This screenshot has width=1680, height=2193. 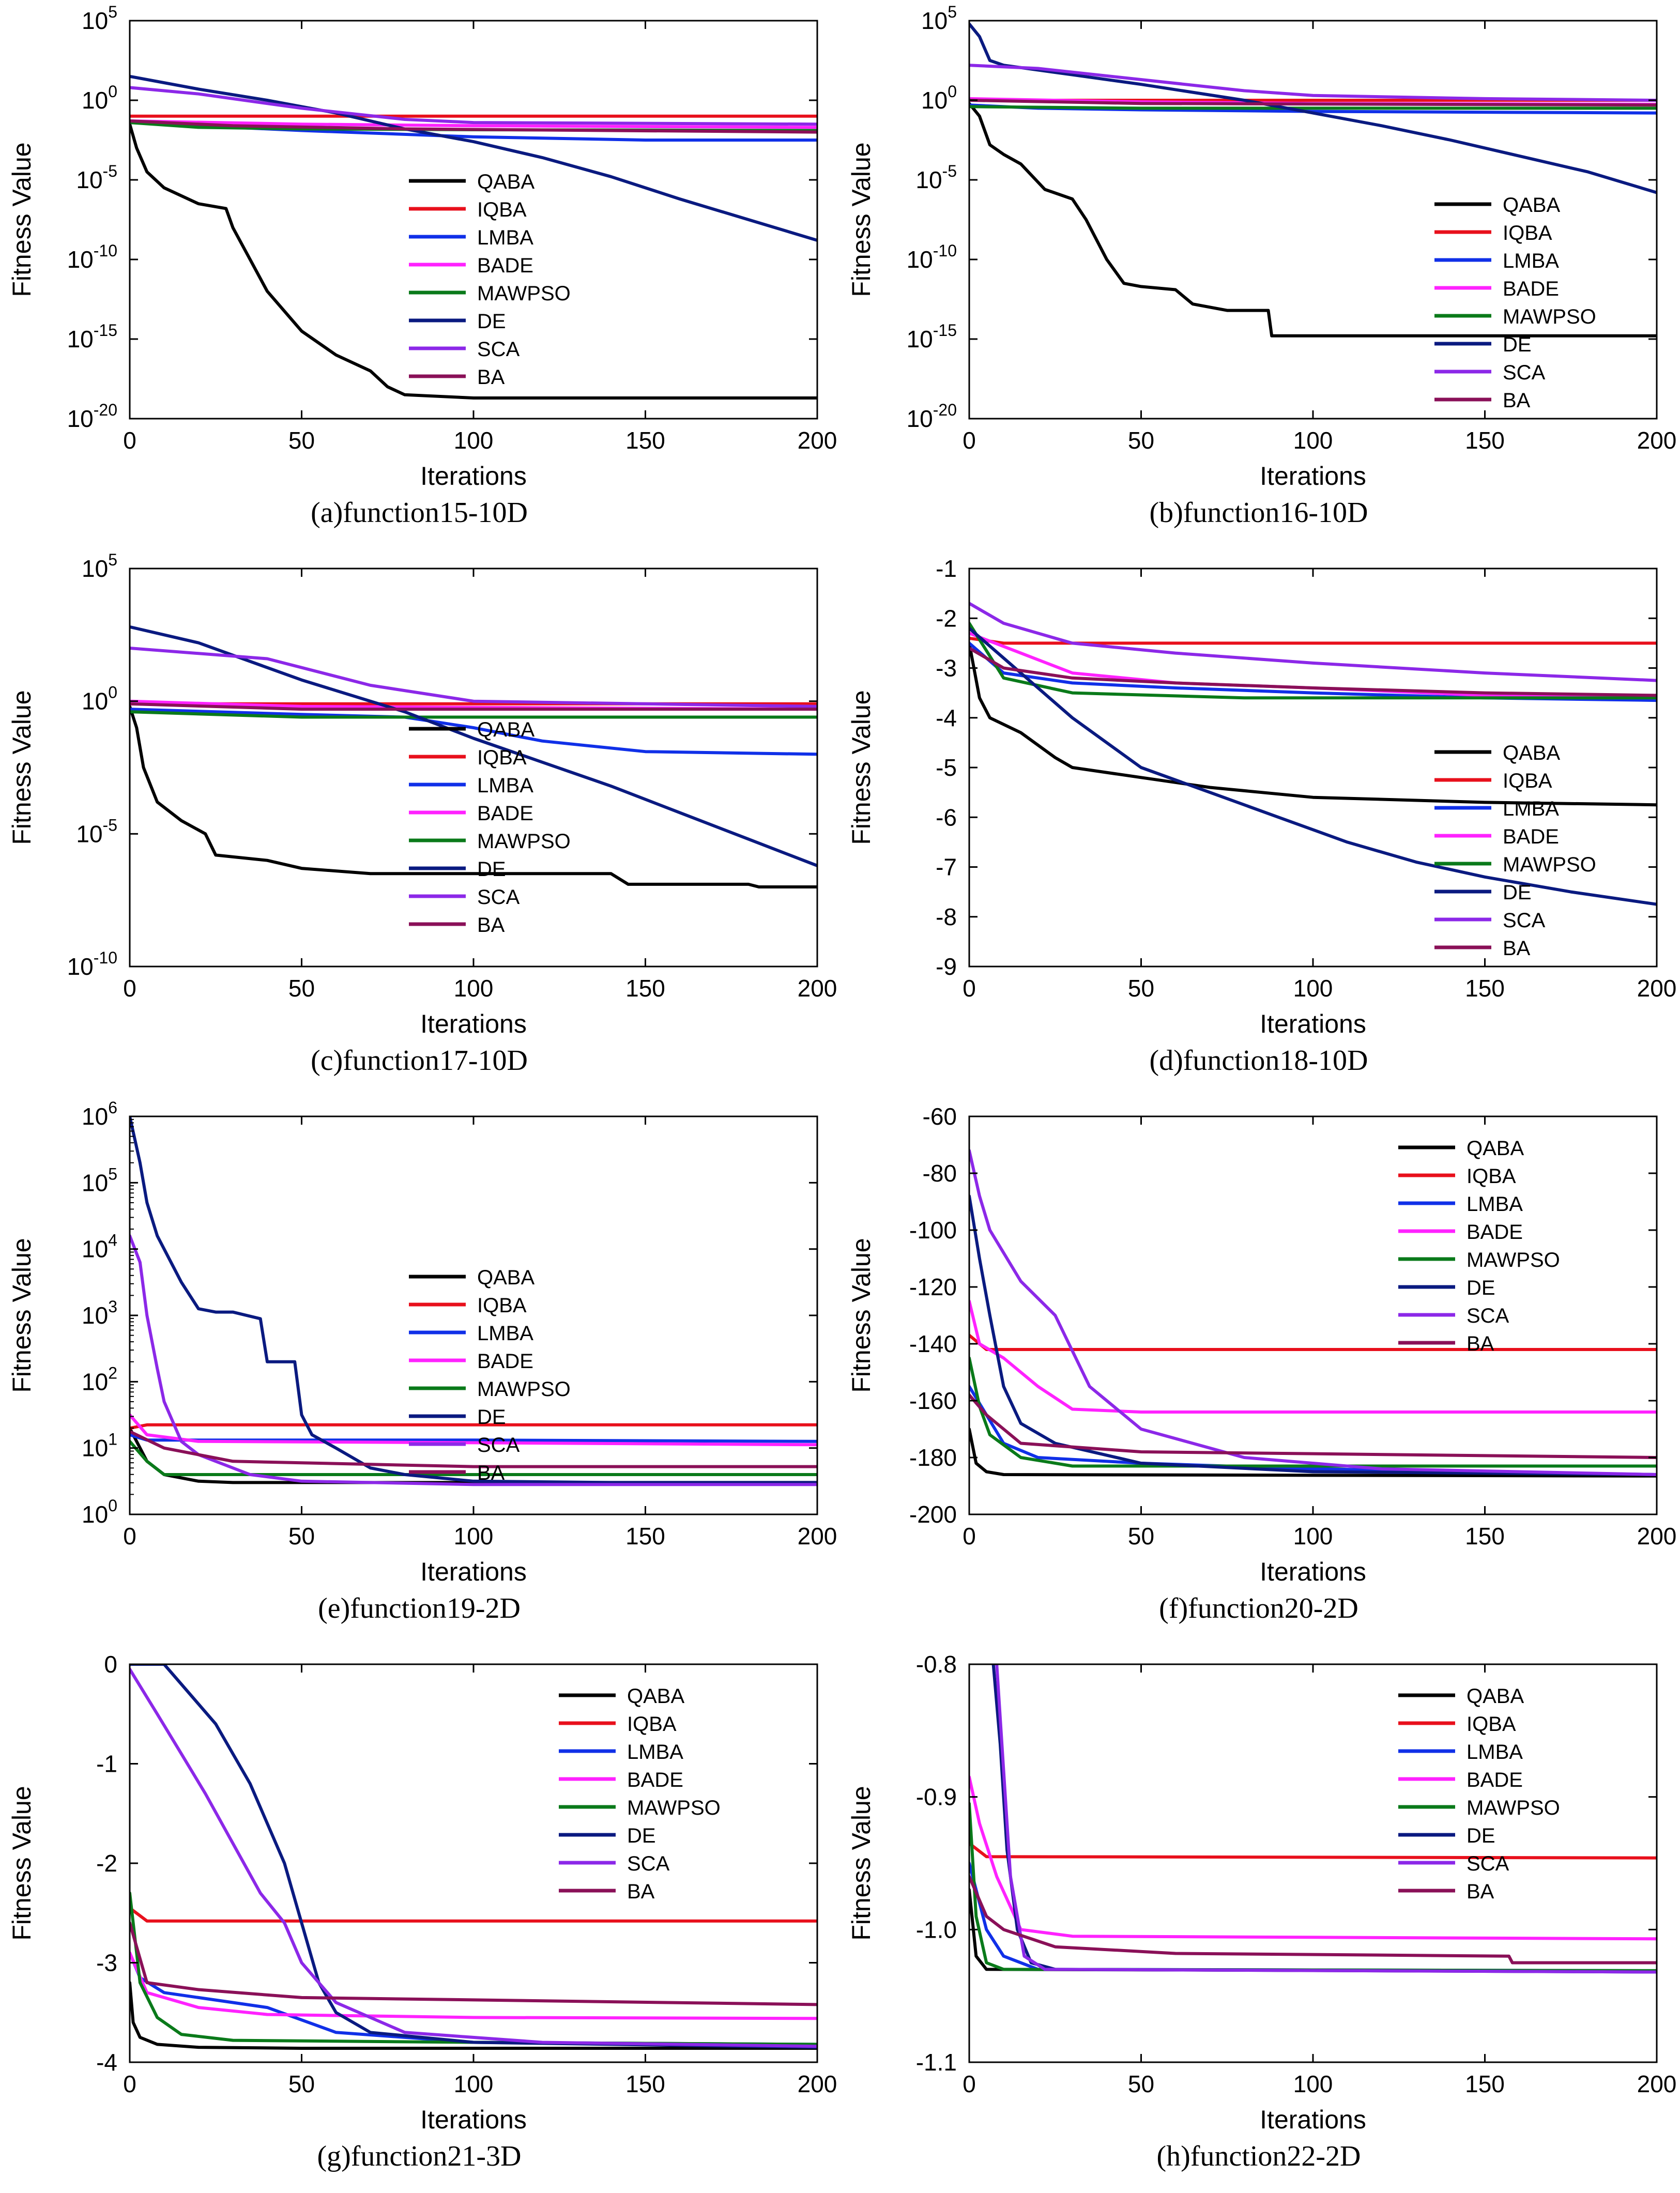 What do you see at coordinates (419, 1608) in the screenshot?
I see `panel-caption-e: (e)function19-2D` at bounding box center [419, 1608].